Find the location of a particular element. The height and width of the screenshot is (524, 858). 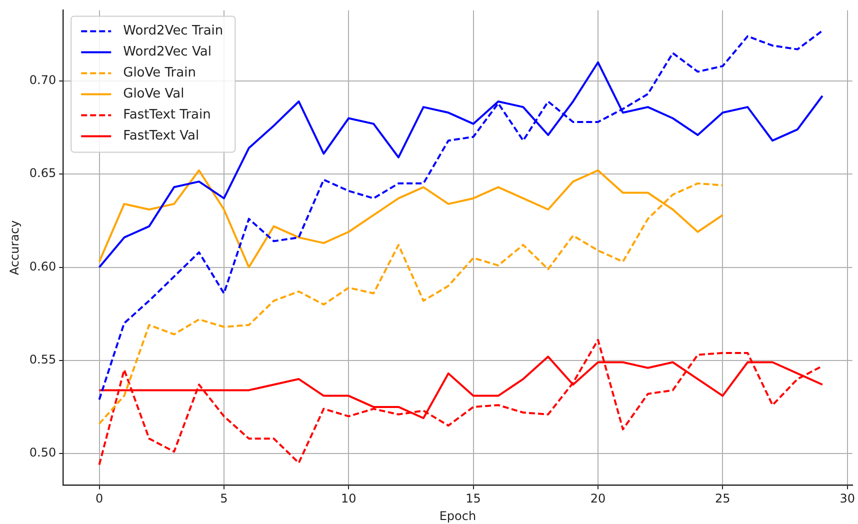

x-axis-title: Epoch is located at coordinates (457, 515).